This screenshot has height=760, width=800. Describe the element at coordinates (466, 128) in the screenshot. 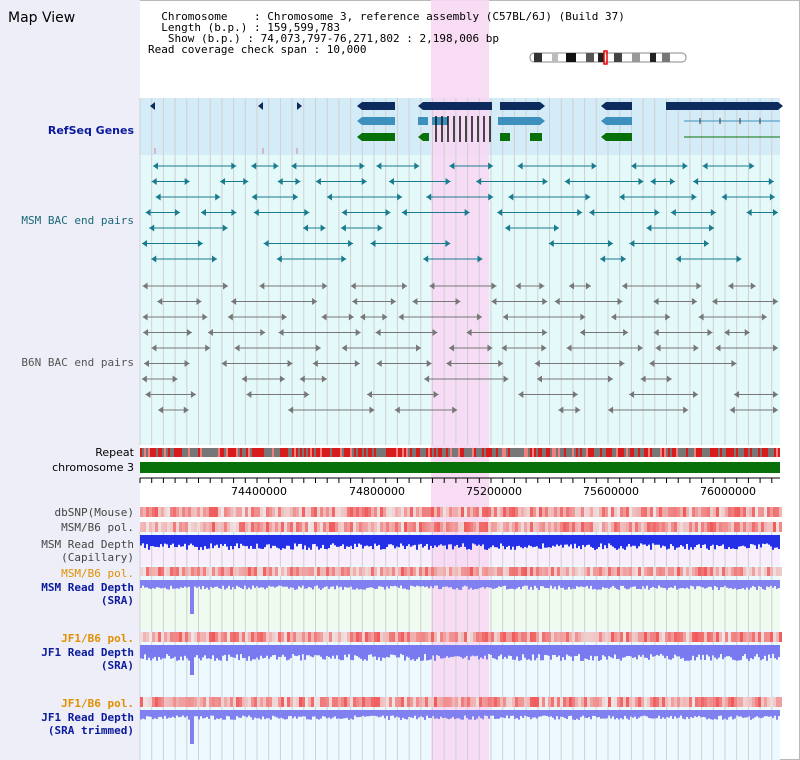

I see `refseq-gene-track` at that location.